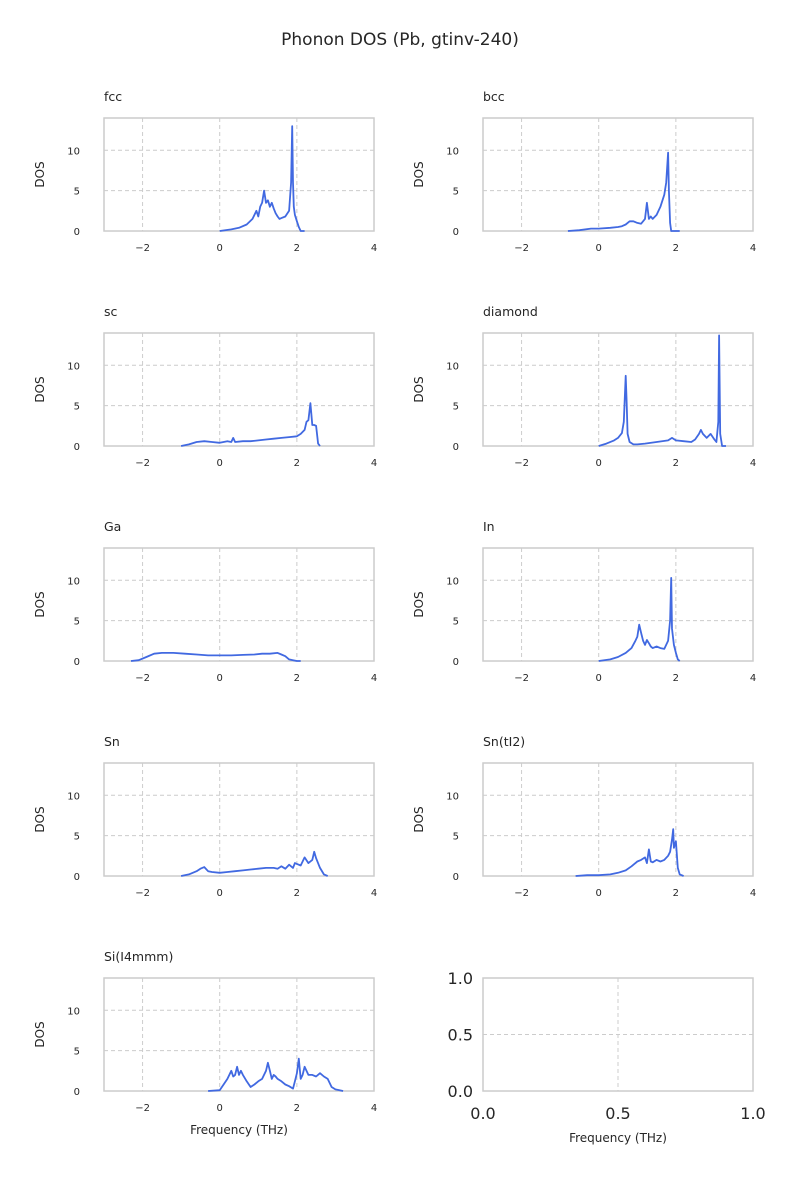  What do you see at coordinates (460, 1035) in the screenshot?
I see `y-tick-label: 0.5` at bounding box center [460, 1035].